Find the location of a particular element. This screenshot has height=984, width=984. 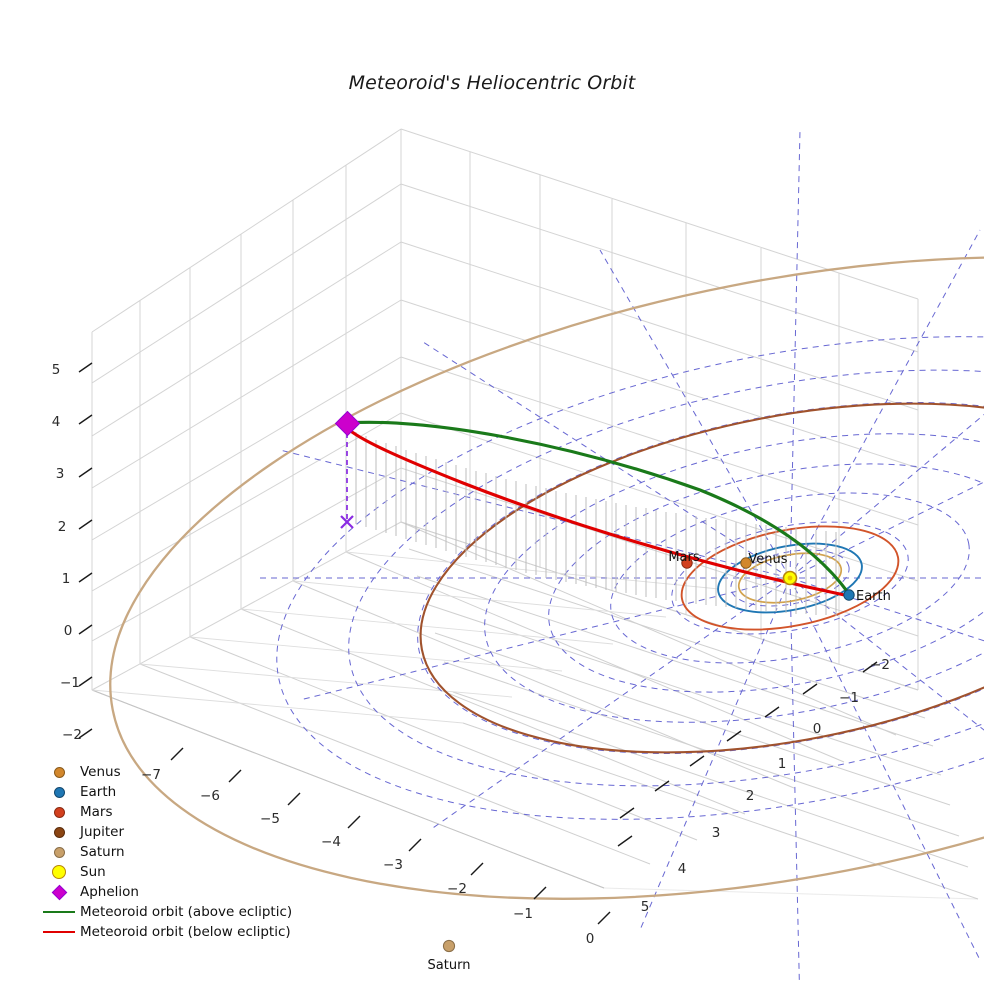

label-earth: Earth is located at coordinates (873, 596).